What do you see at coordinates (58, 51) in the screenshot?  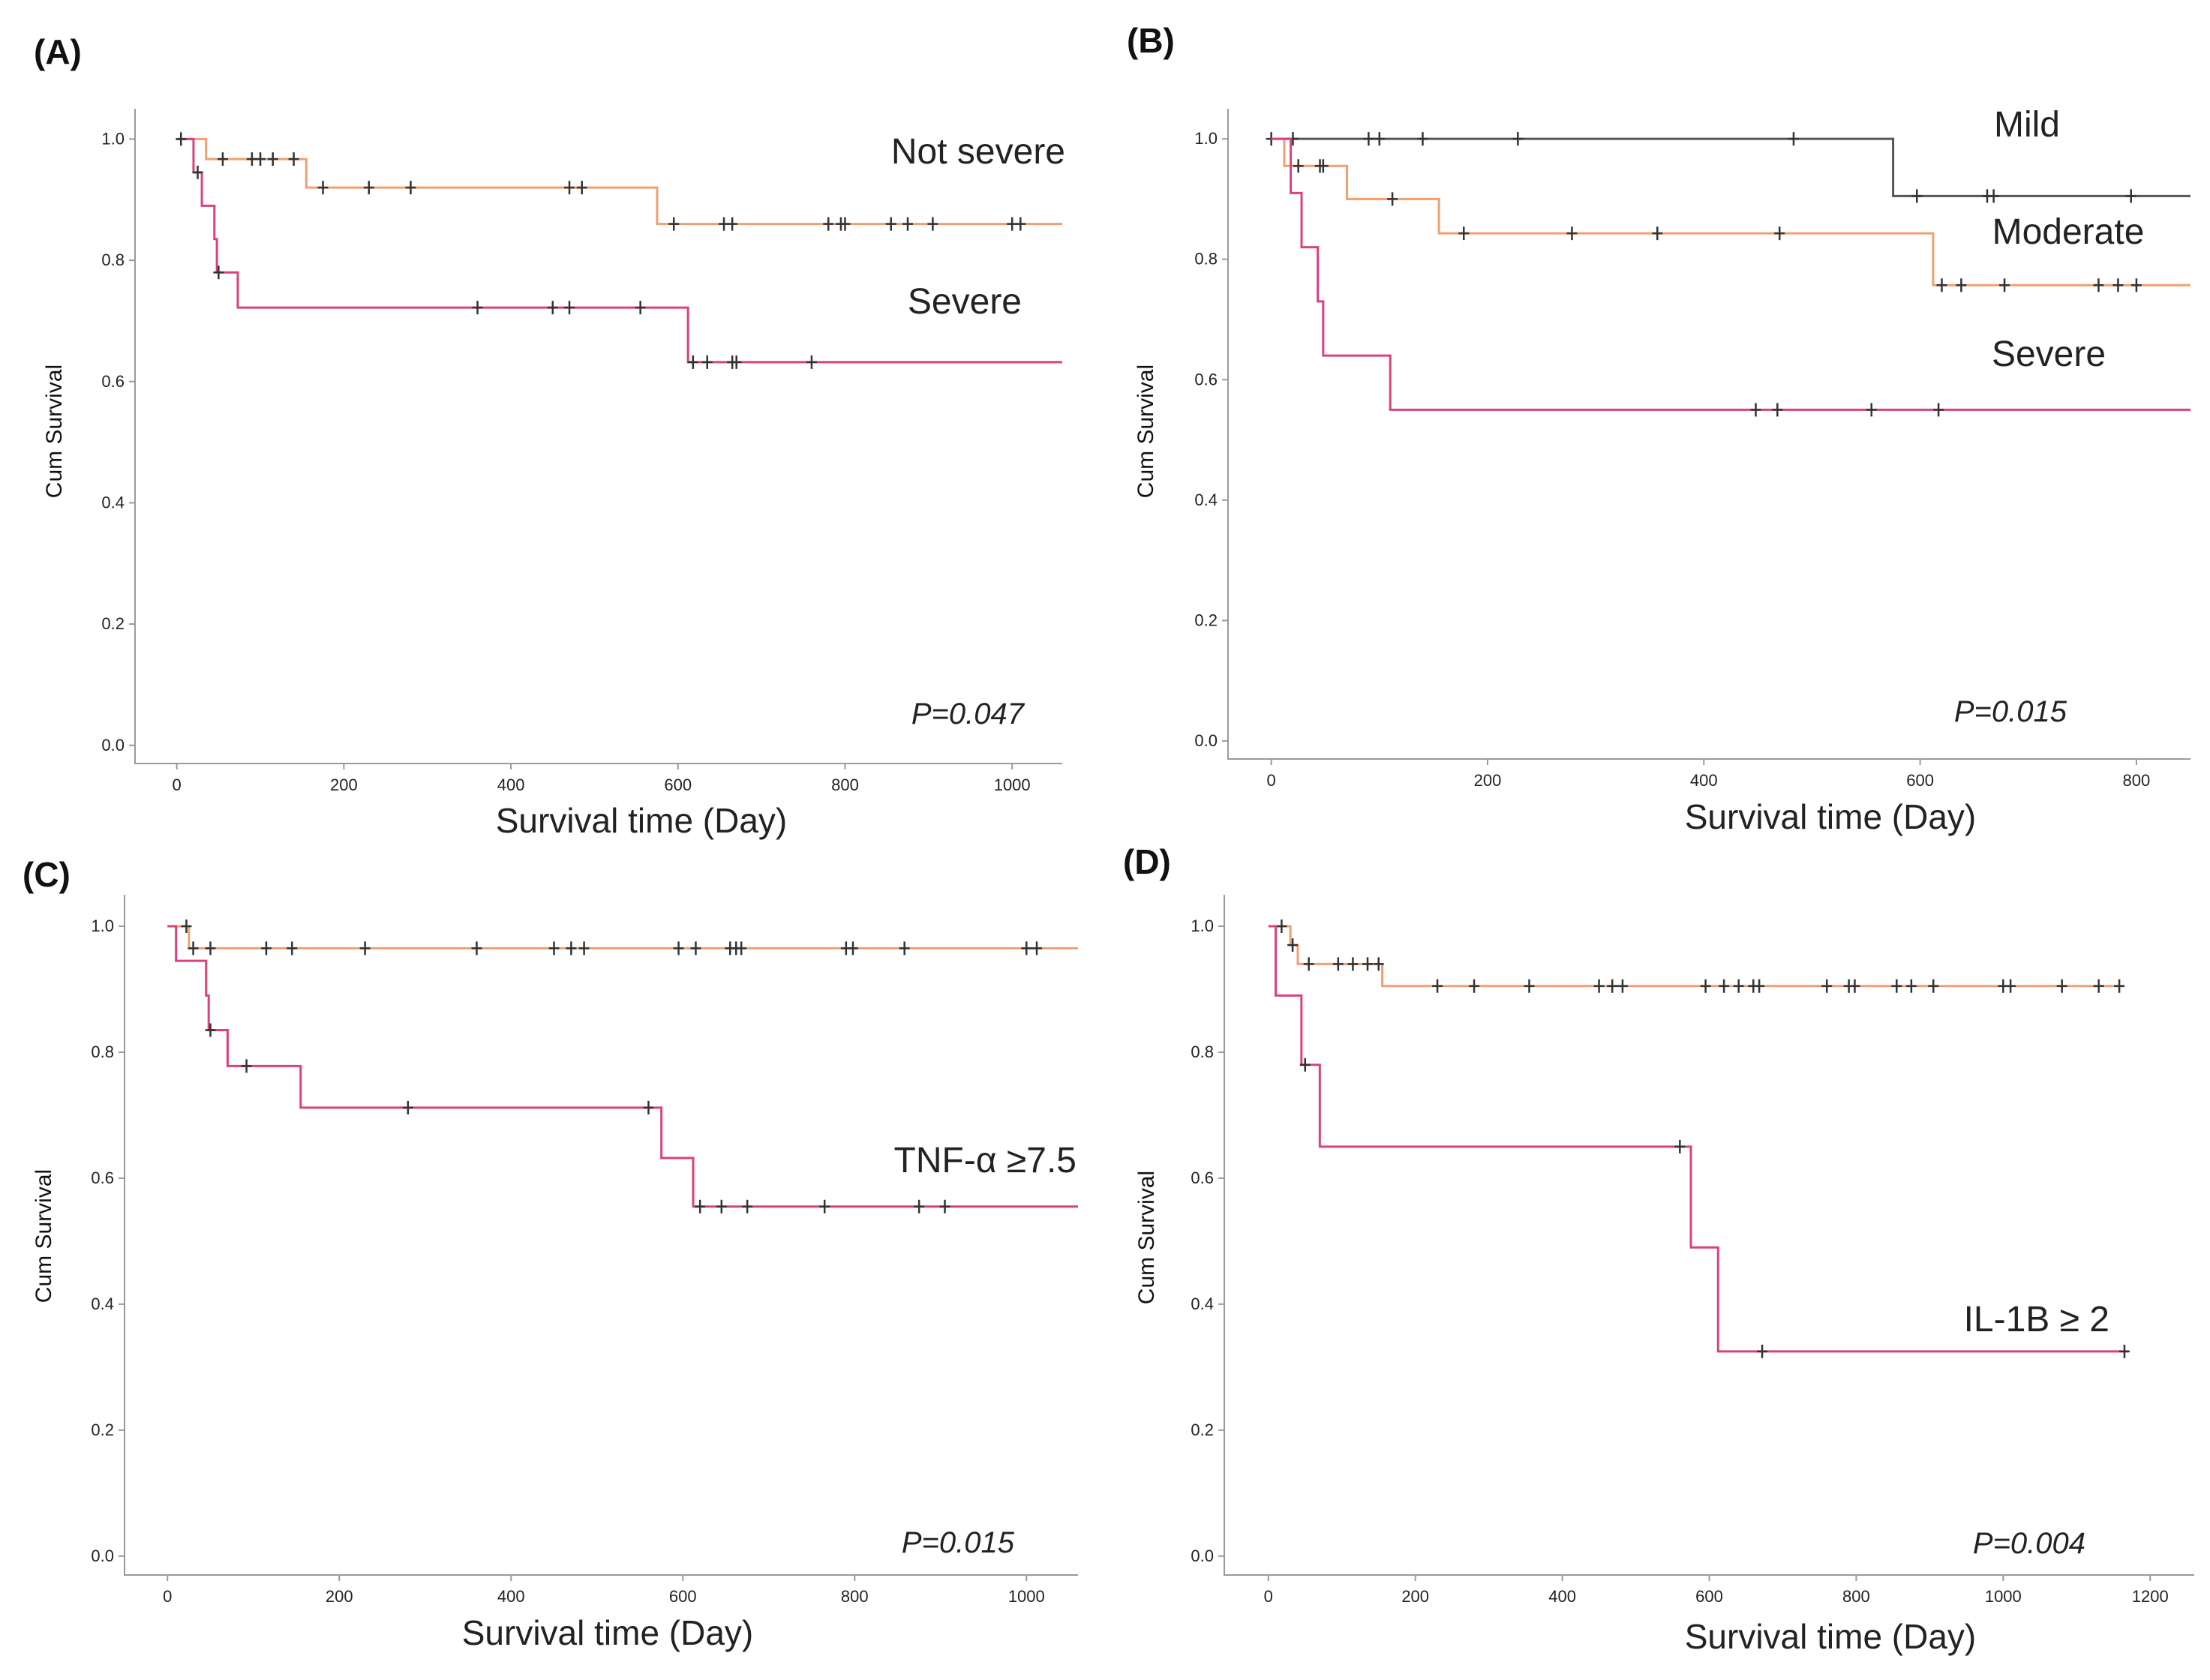 I see `panel-letter: (A)` at bounding box center [58, 51].